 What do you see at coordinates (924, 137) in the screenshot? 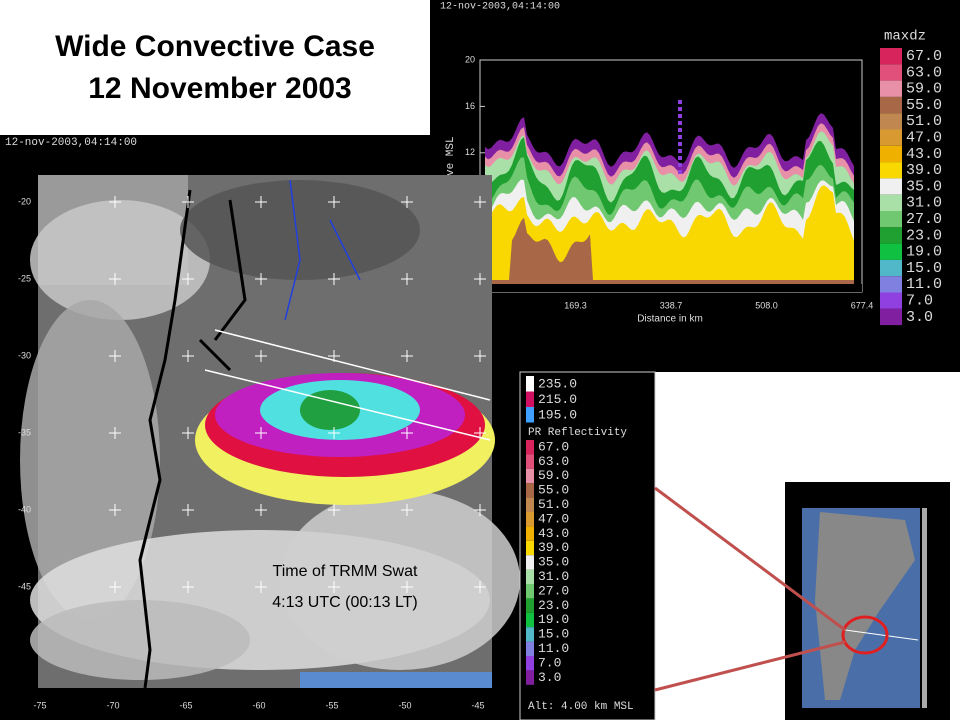
I see `colorbar-label: 47.0` at bounding box center [924, 137].